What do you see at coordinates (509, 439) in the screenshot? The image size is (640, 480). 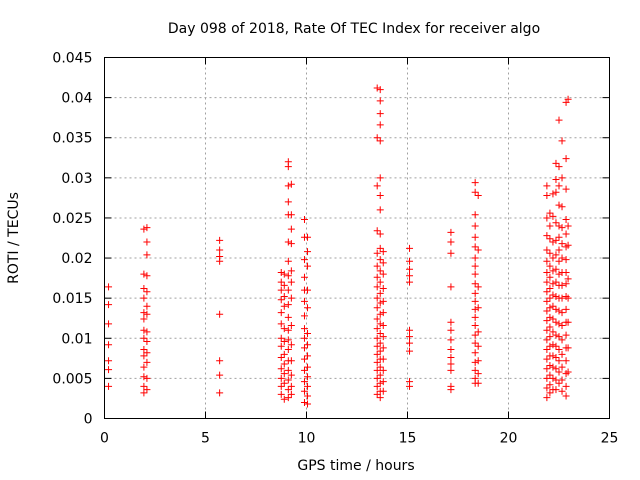 I see `x-tick-label: 20` at bounding box center [509, 439].